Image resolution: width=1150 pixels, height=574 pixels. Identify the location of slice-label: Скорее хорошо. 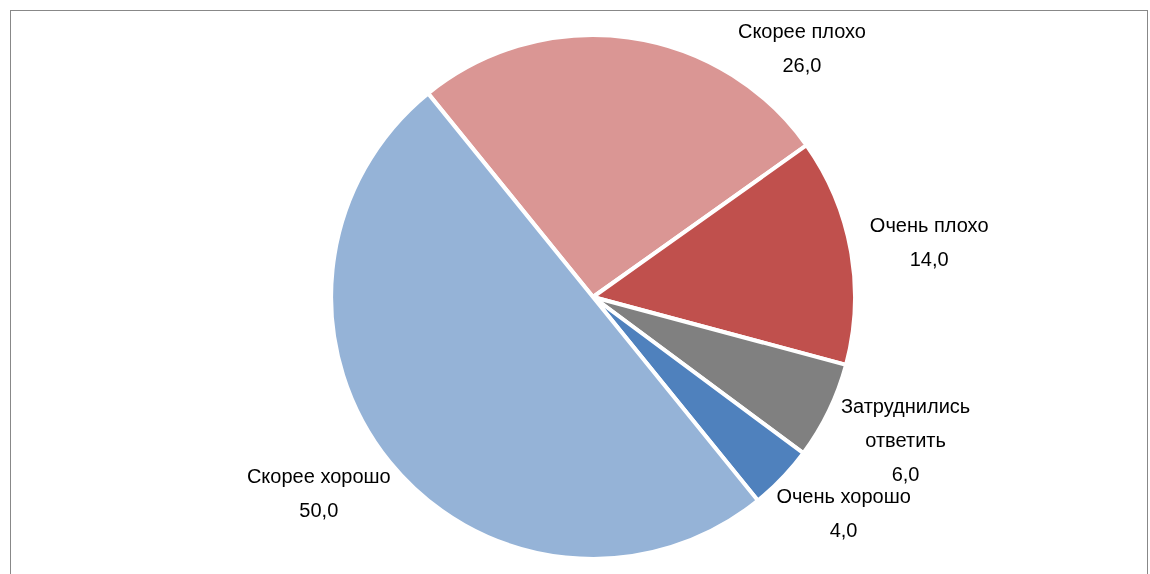
(318, 476).